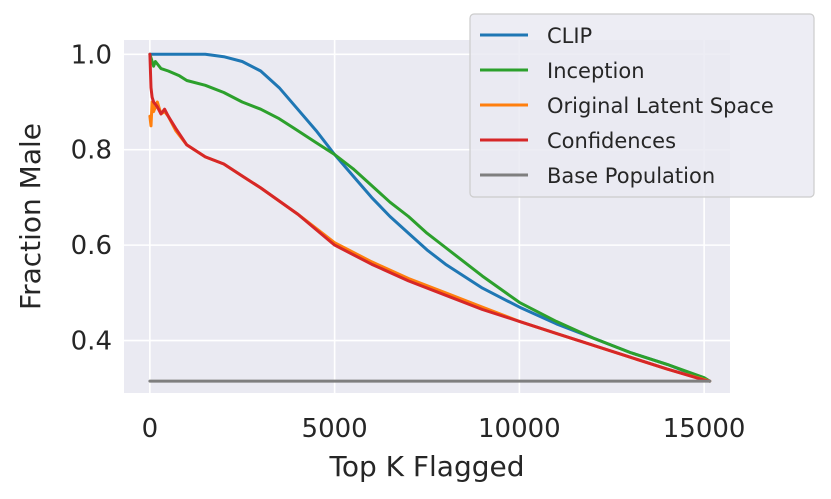 This screenshot has width=831, height=499. What do you see at coordinates (660, 106) in the screenshot?
I see `legend-label: Original Latent Space` at bounding box center [660, 106].